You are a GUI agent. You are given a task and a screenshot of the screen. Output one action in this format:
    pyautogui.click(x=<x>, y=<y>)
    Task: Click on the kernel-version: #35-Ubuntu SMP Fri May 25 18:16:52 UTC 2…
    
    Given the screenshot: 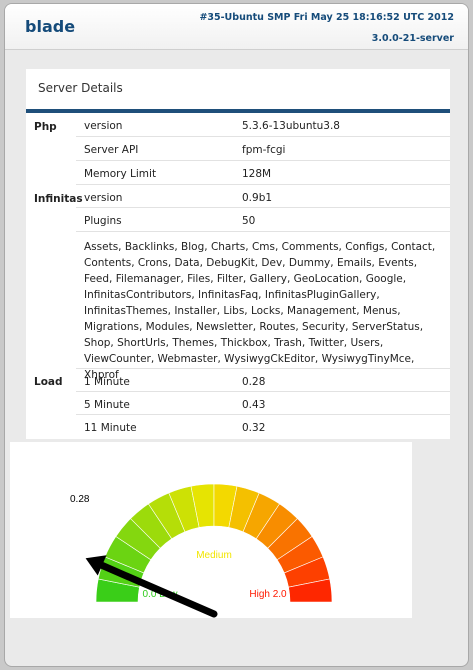 What is the action you would take?
    pyautogui.click(x=326, y=17)
    